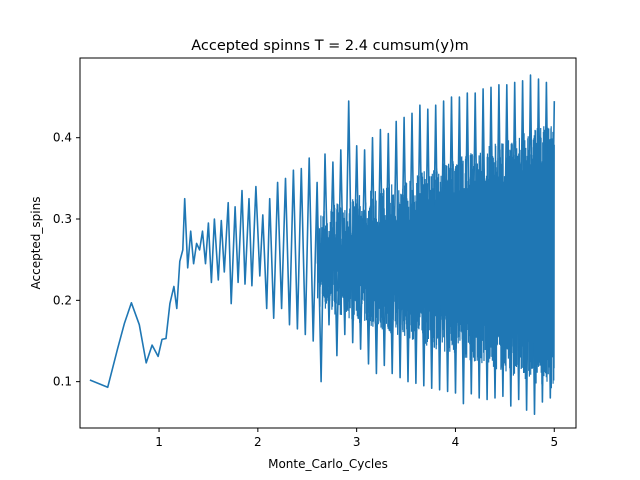 This screenshot has width=640, height=480. I want to click on x-axis: 1 2 3 4 5, so click(356, 438).